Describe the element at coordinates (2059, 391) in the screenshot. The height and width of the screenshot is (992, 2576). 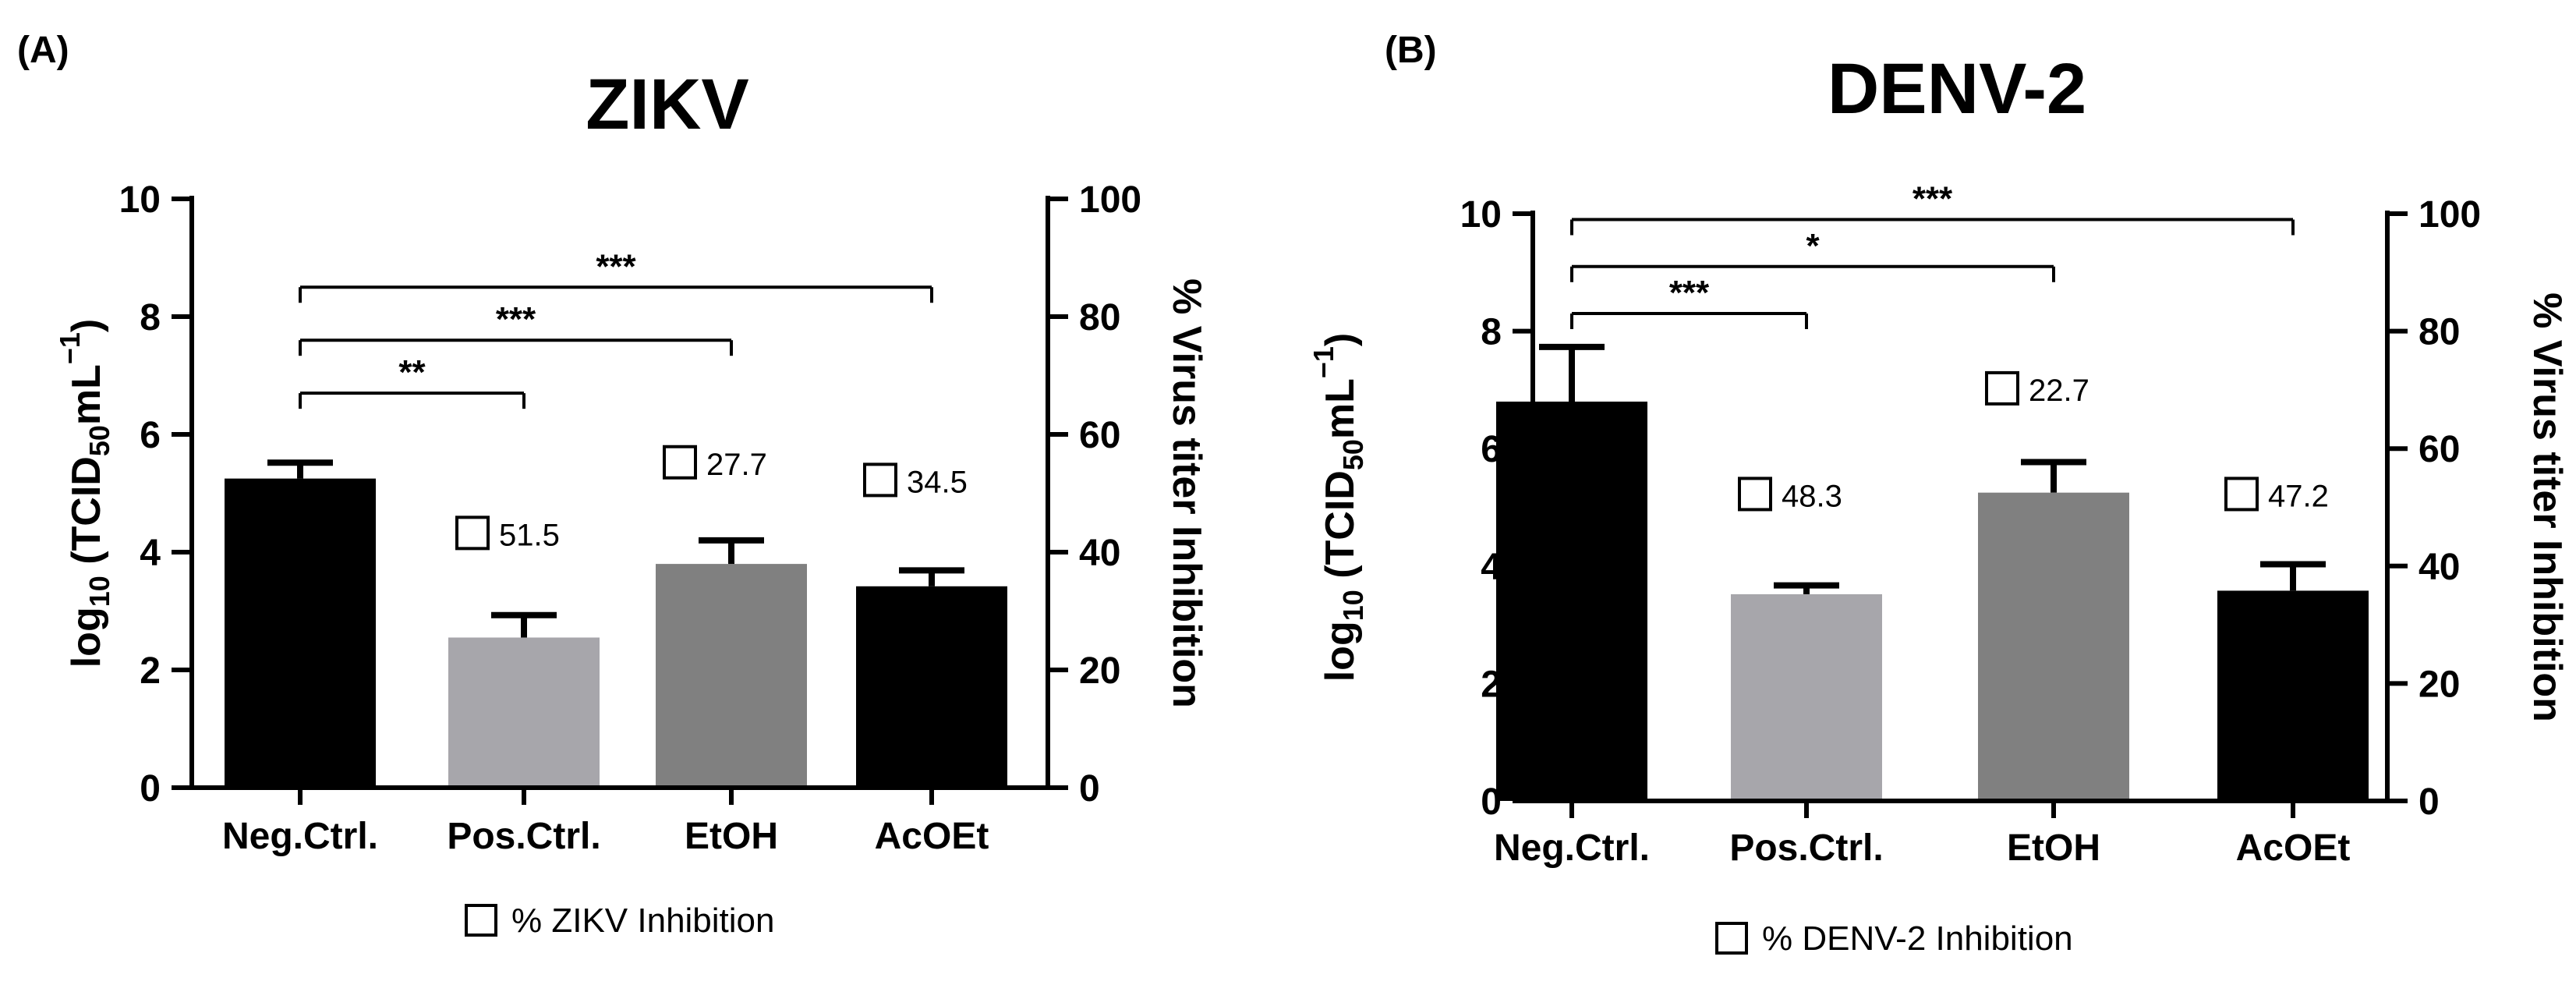
I see `inhibition-value: 22.7` at that location.